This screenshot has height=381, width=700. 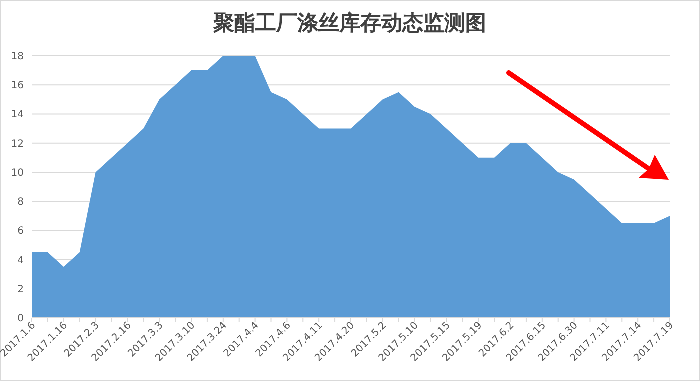 What do you see at coordinates (21, 260) in the screenshot?
I see `y-tick-label: 4` at bounding box center [21, 260].